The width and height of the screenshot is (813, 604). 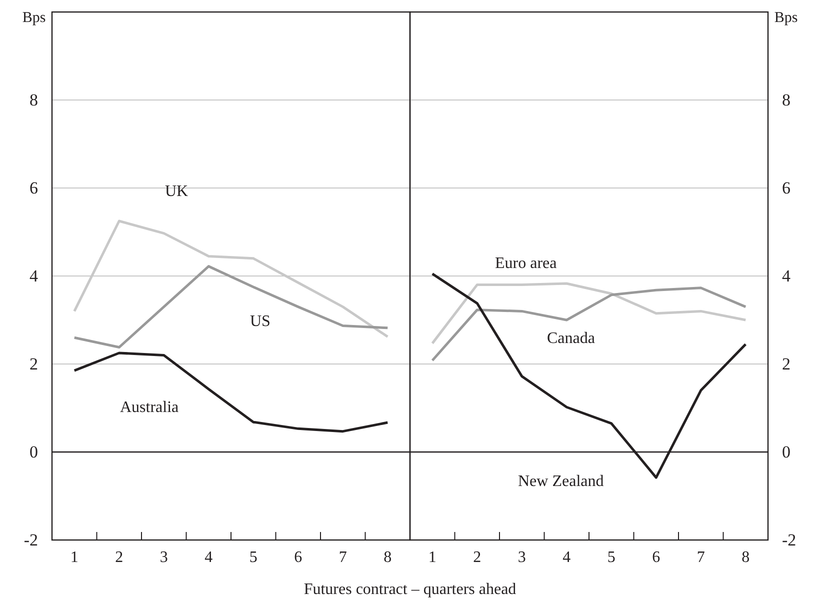 I want to click on series-label: Euro area, so click(x=526, y=263).